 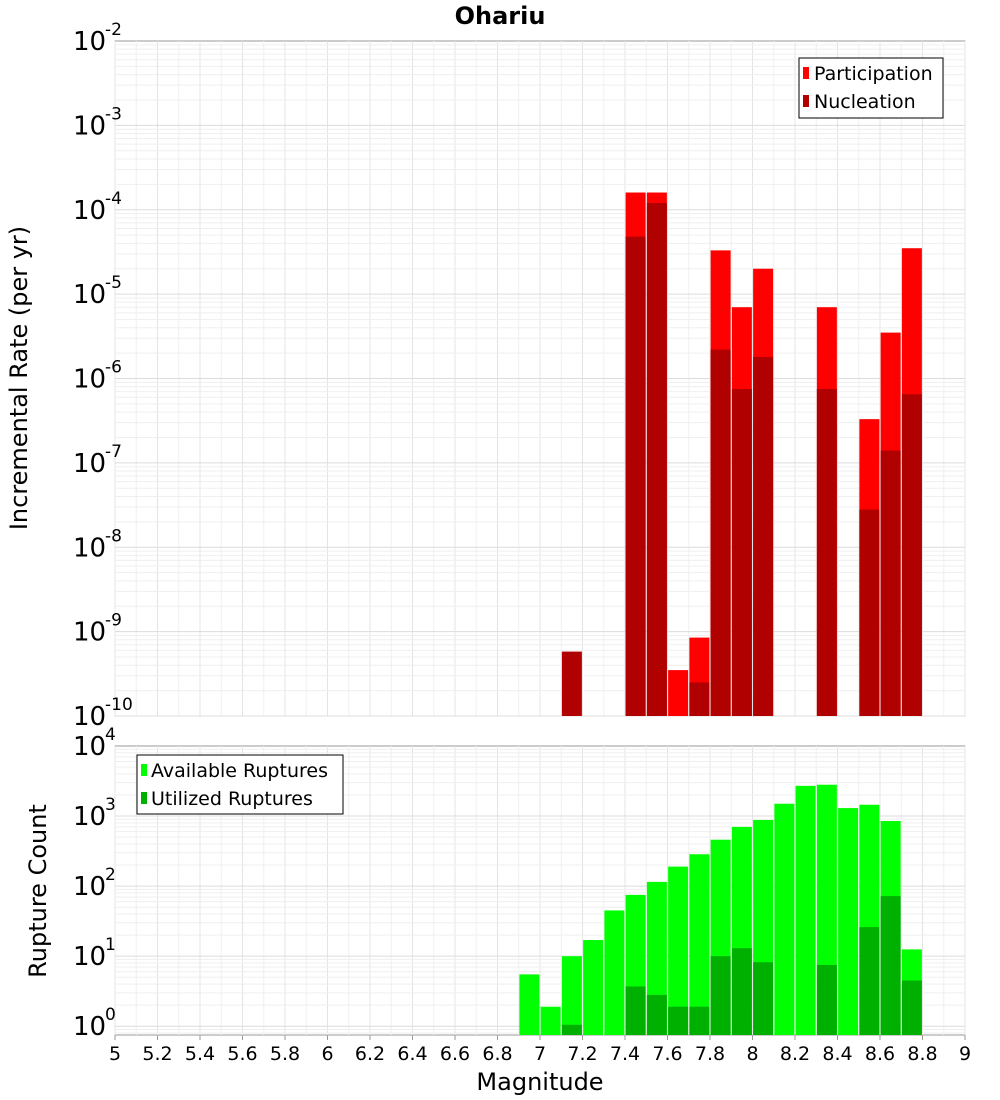 What do you see at coordinates (539, 1082) in the screenshot?
I see `x-axis-label: Magnitude` at bounding box center [539, 1082].